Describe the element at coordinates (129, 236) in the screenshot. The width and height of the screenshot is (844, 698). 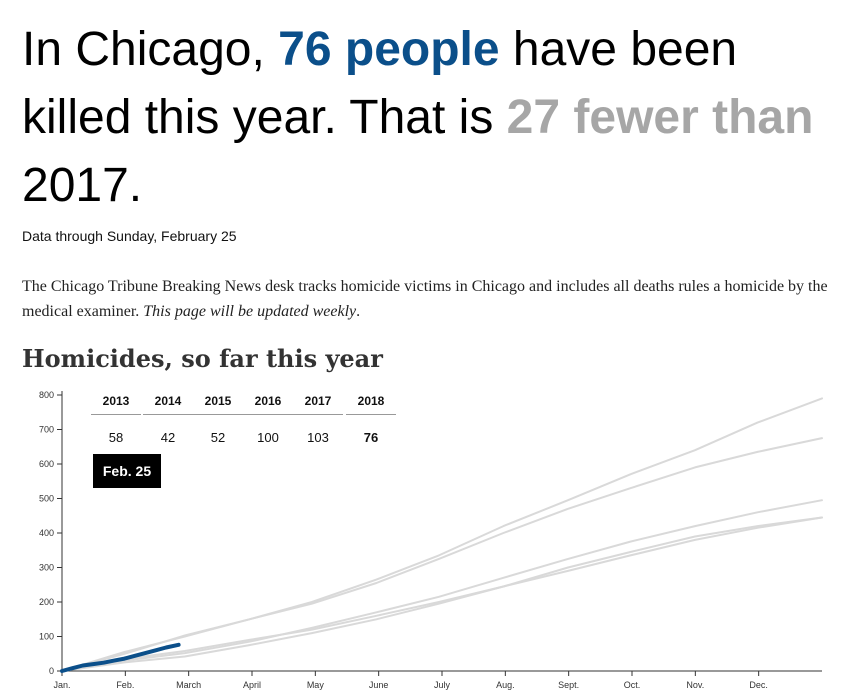
I see `dateline: Data through Sunday, February 25` at that location.